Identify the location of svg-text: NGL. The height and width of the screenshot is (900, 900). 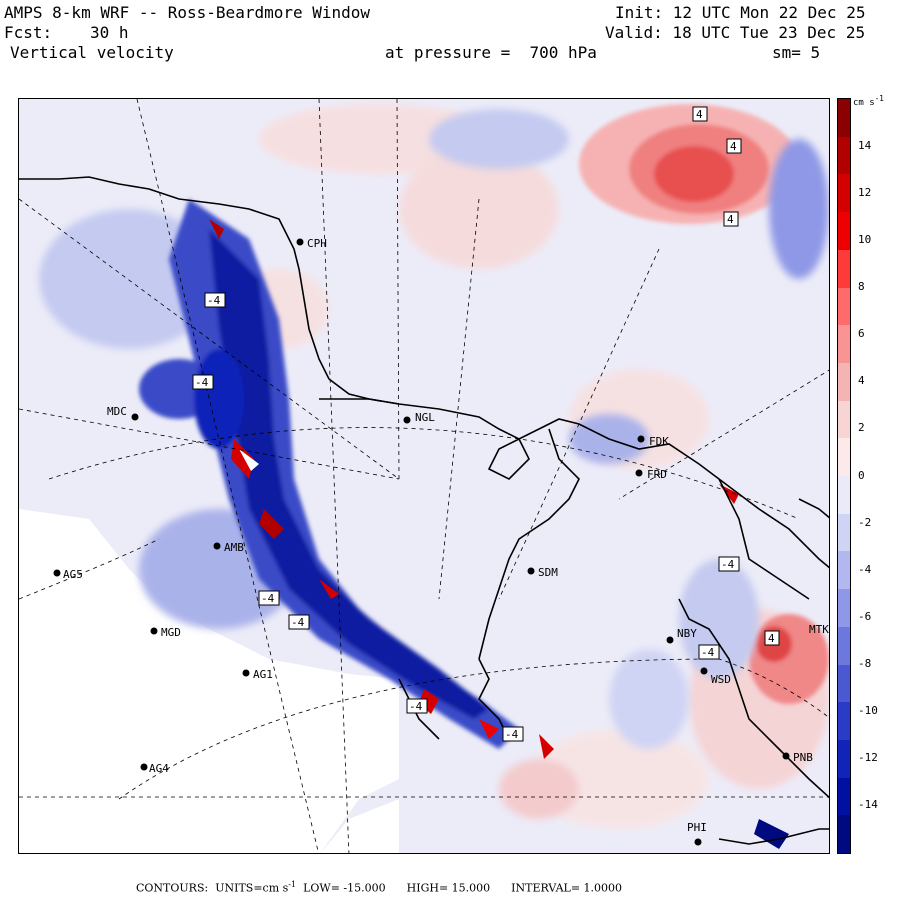
(425, 417).